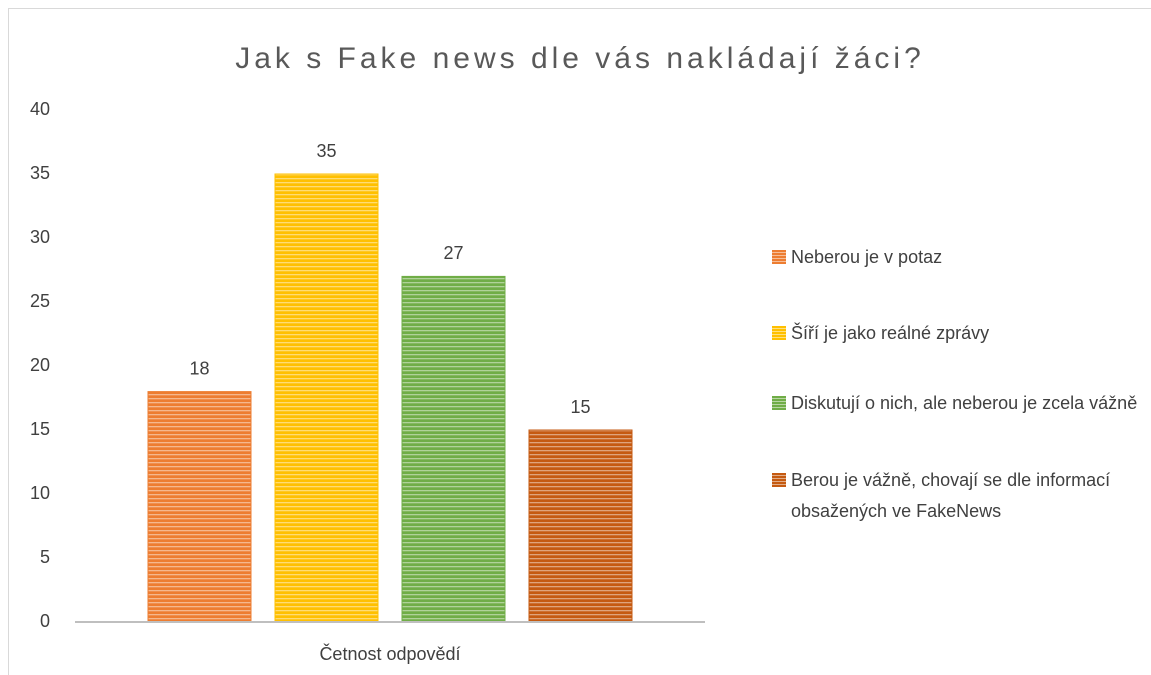 This screenshot has height=675, width=1151. Describe the element at coordinates (867, 257) in the screenshot. I see `legend-label: Neberou je v potaz` at that location.